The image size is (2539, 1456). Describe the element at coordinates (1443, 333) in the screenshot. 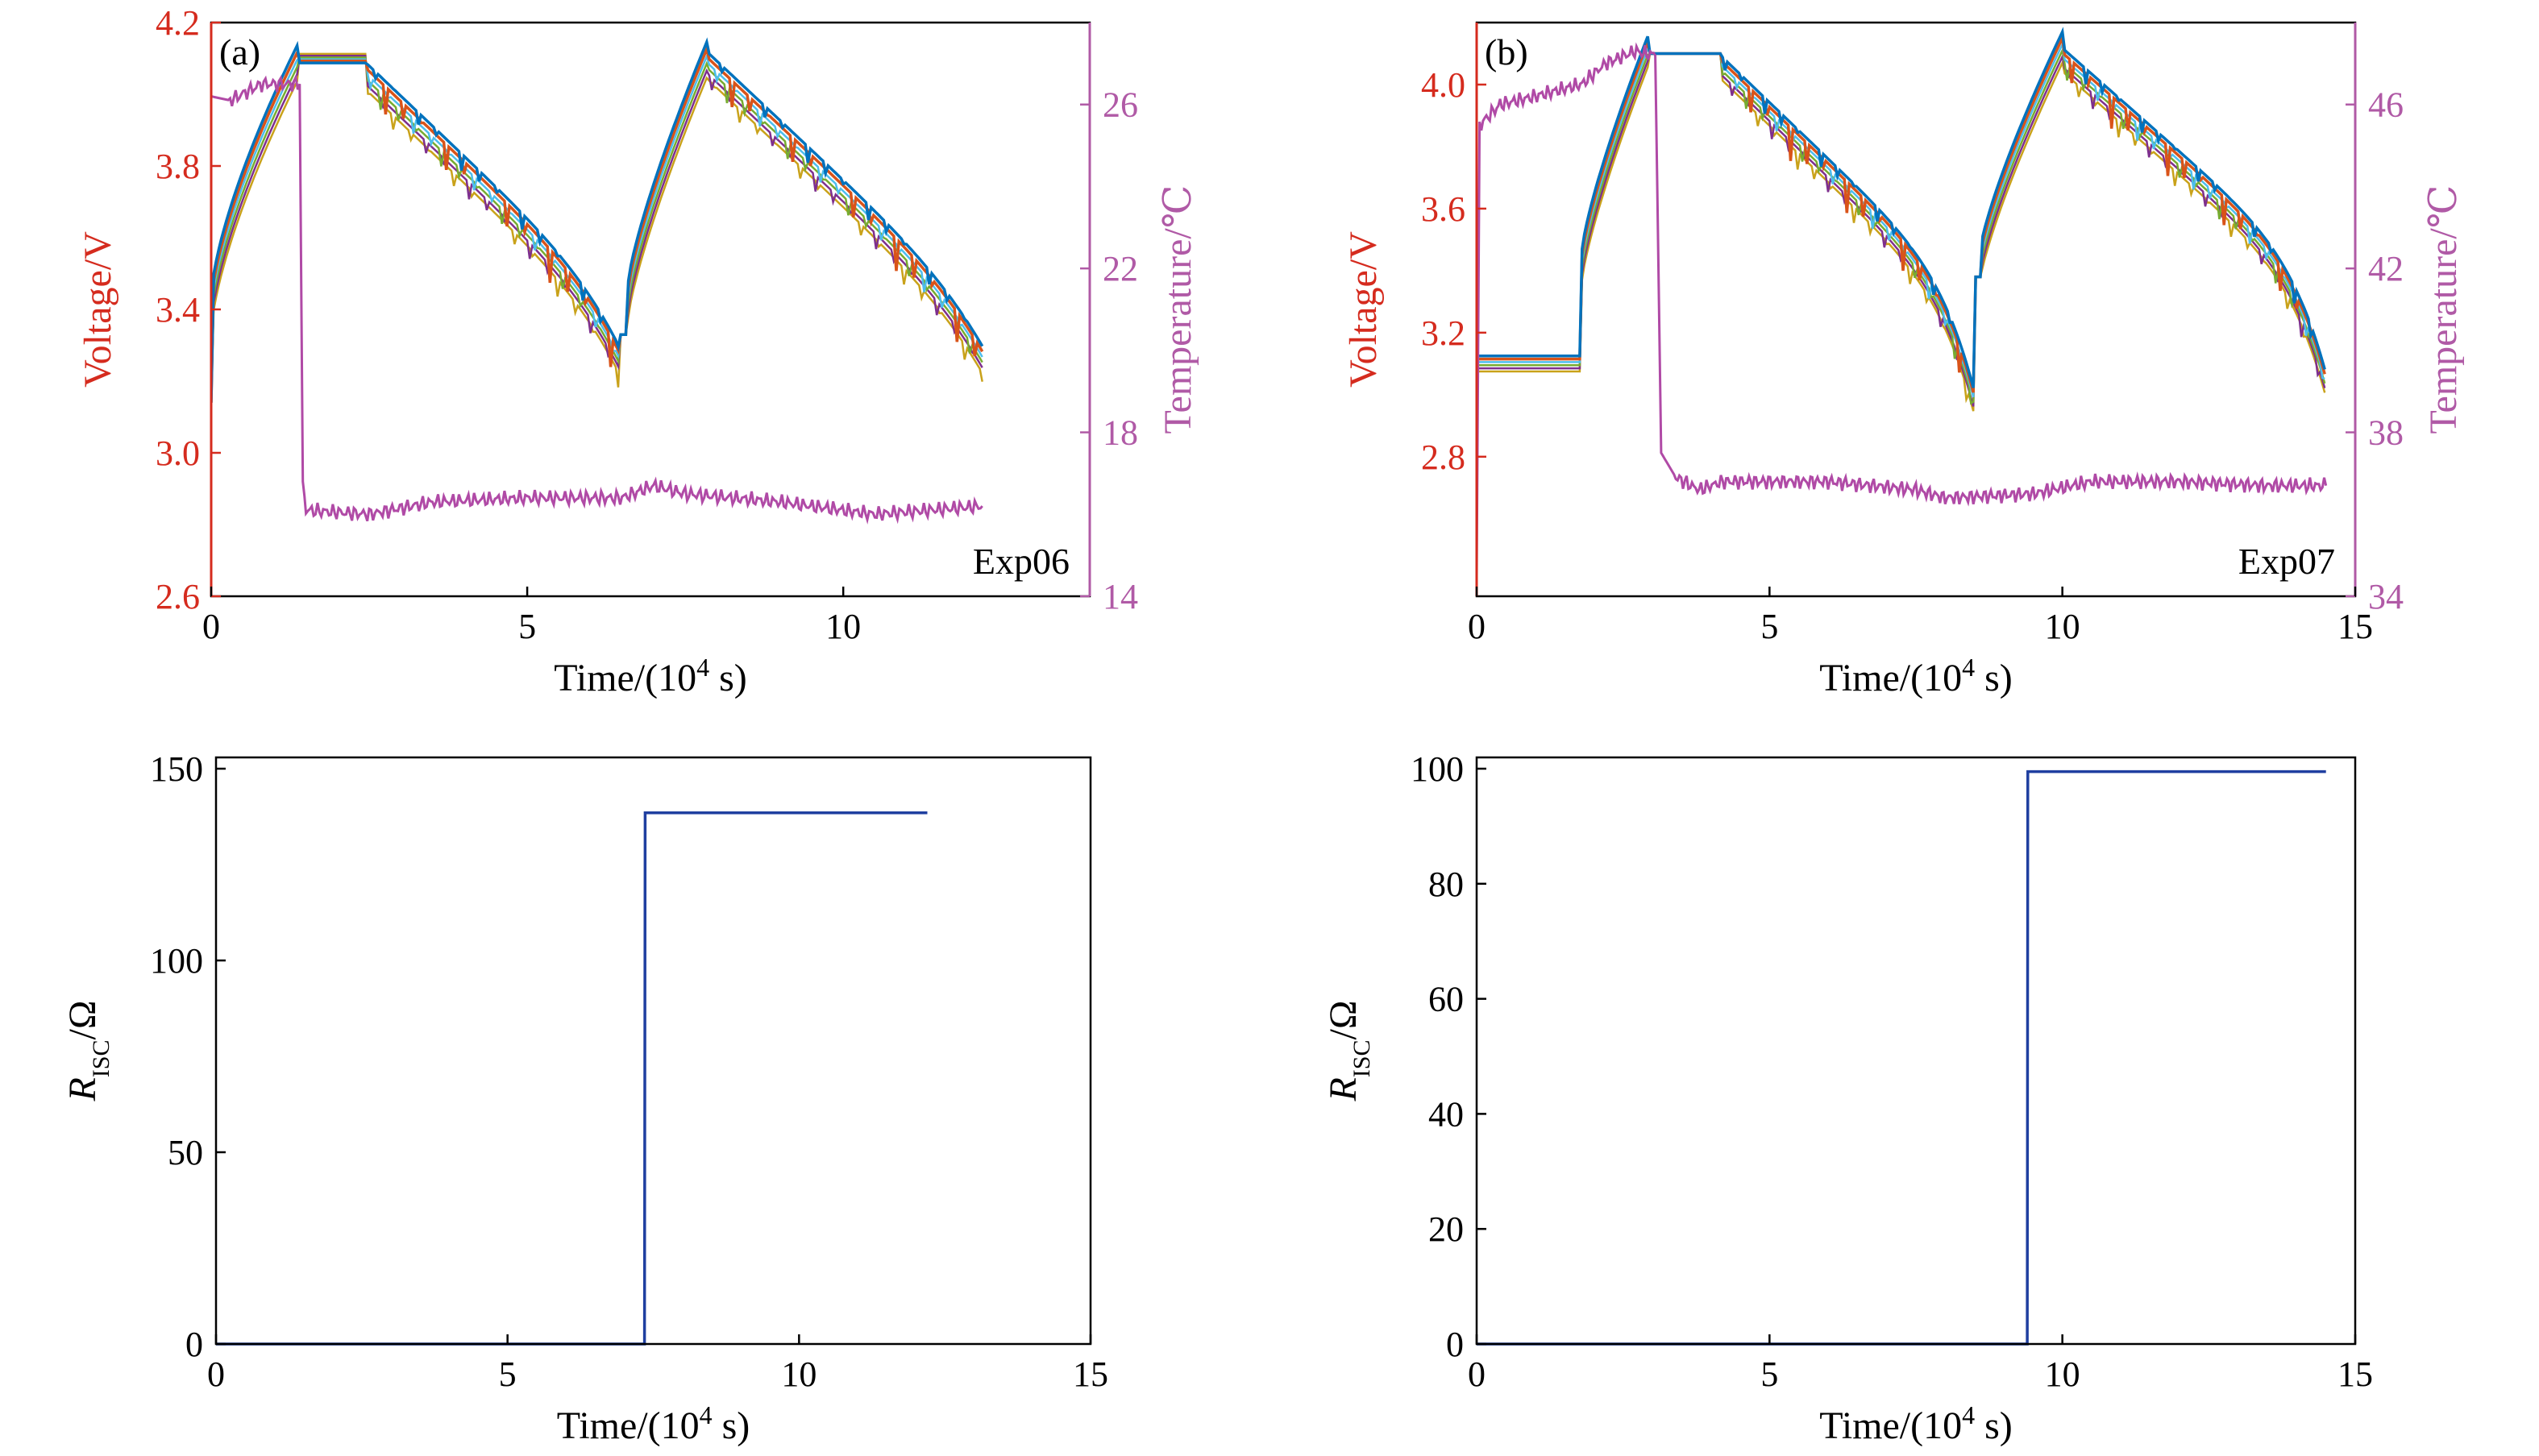

I see `y-tick-label: 3.2` at that location.